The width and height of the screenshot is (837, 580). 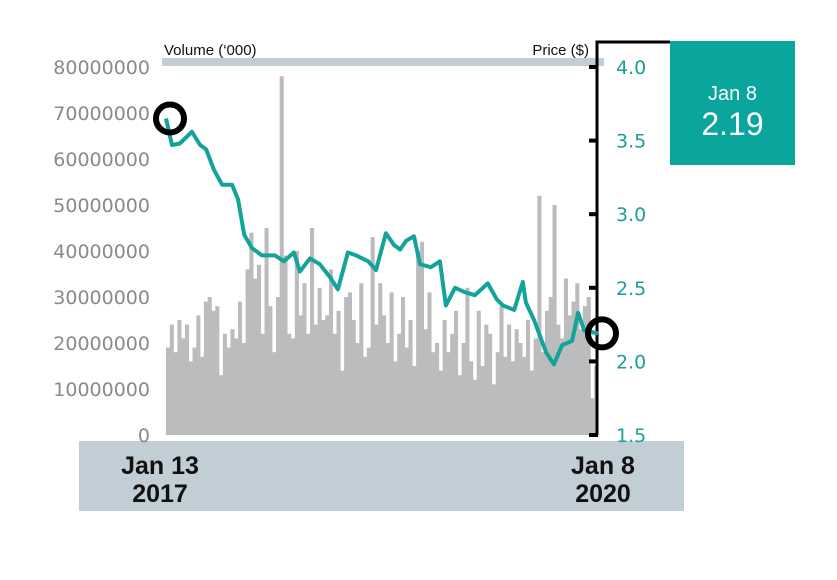 I want to click on volume-tick-label: 30000000, so click(x=101, y=298).